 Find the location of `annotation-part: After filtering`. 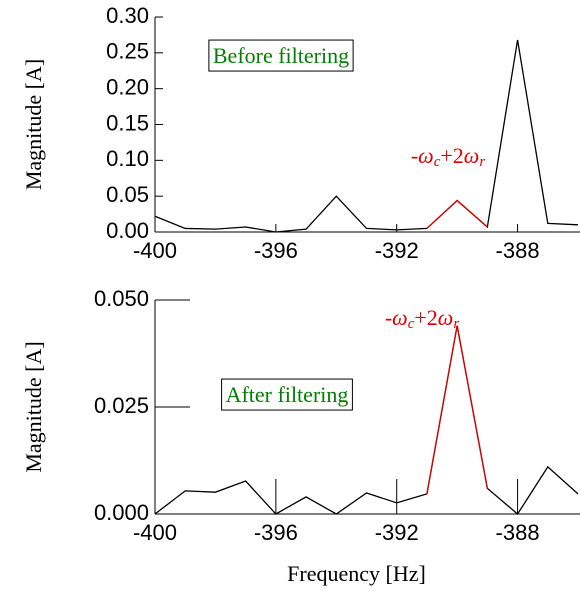

annotation-part: After filtering is located at coordinates (287, 394).